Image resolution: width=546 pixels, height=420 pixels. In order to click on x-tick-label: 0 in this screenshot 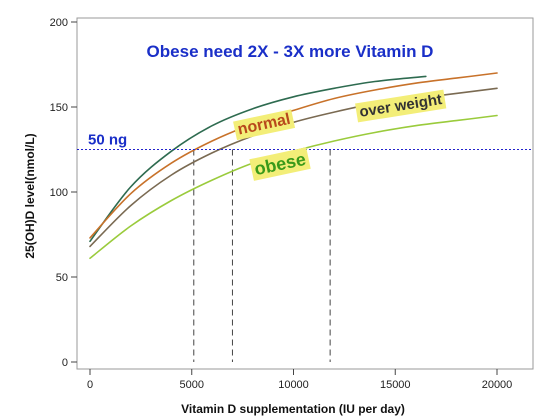, I will do `click(90, 385)`.